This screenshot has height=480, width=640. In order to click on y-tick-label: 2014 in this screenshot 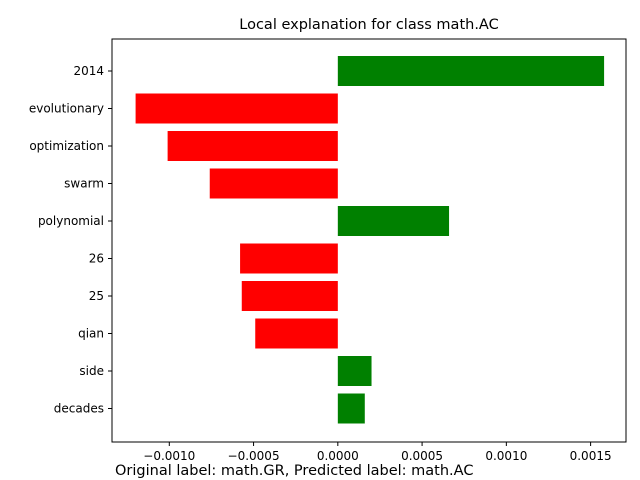, I will do `click(88, 71)`.